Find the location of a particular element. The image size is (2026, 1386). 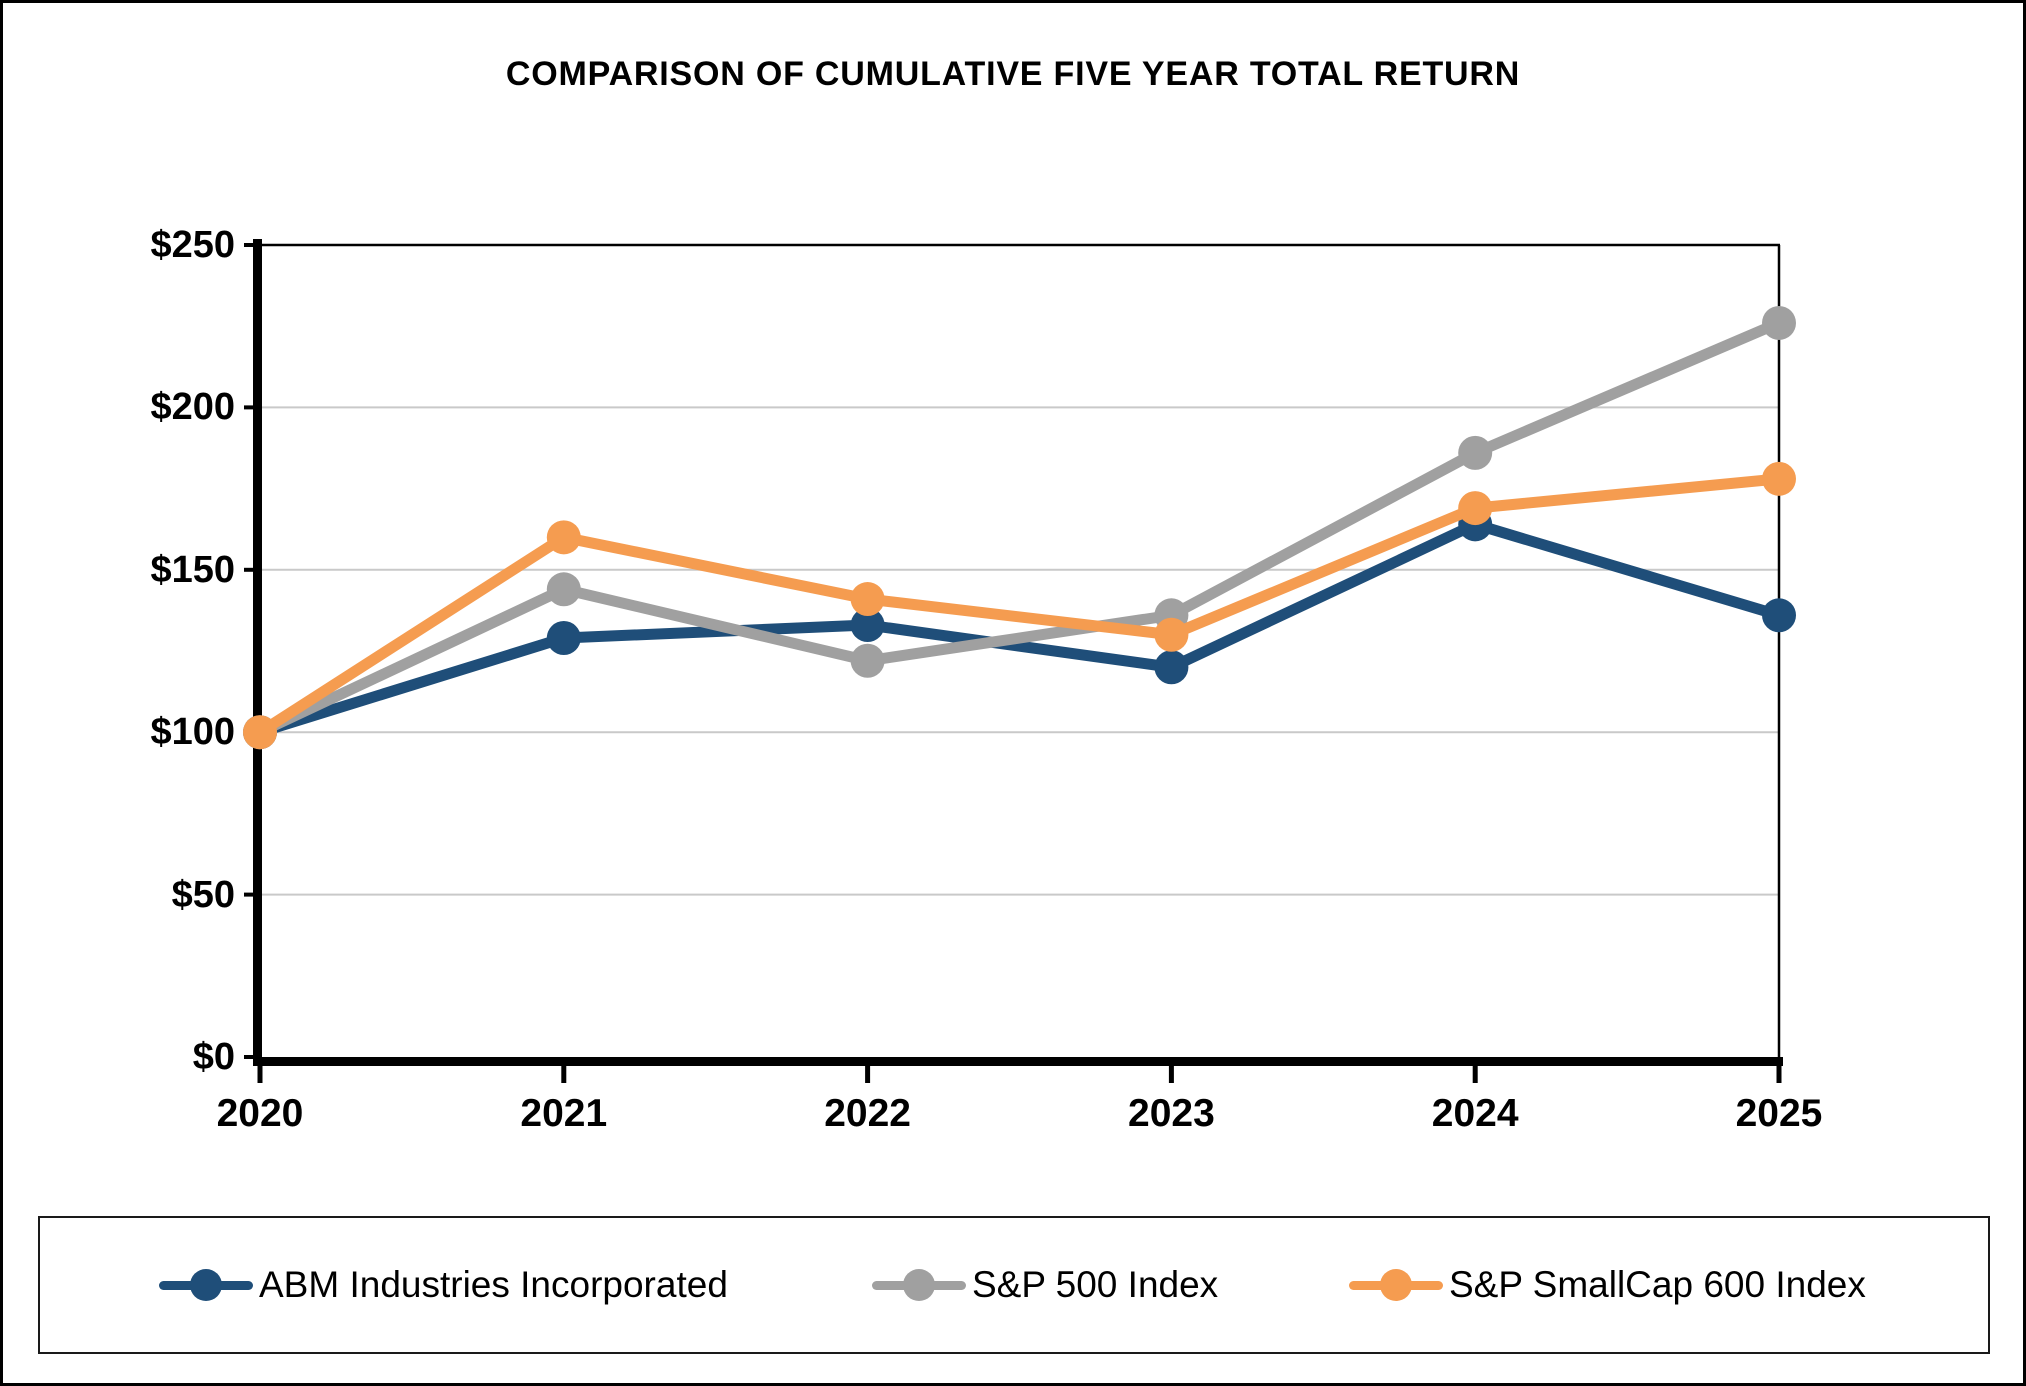

sp500-swatch-dot is located at coordinates (919, 1285).